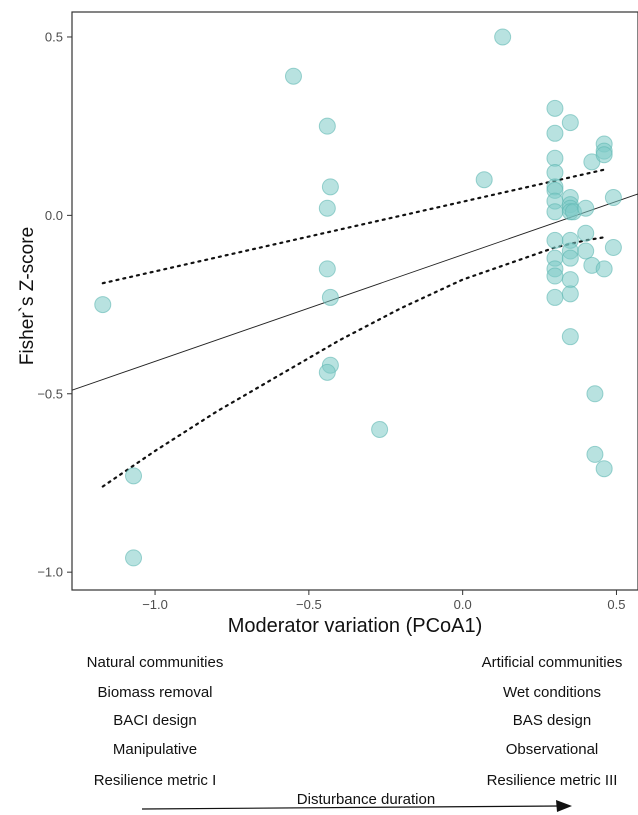 This screenshot has height=815, width=638. What do you see at coordinates (552, 720) in the screenshot?
I see `right-caption-item: BAS design` at bounding box center [552, 720].